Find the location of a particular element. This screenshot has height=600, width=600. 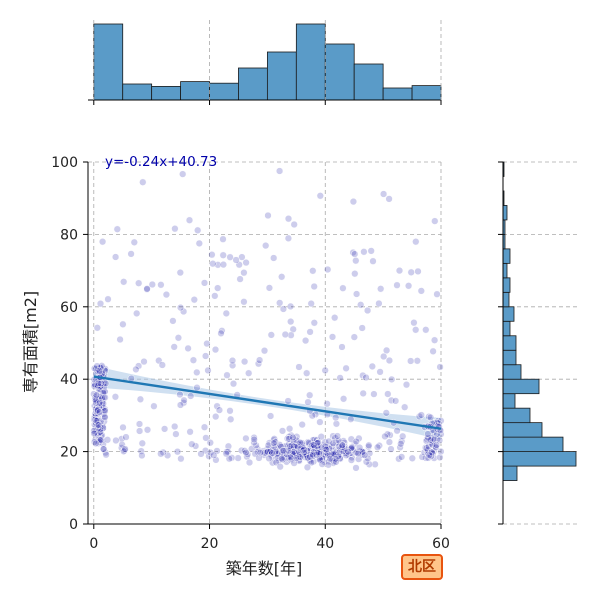

x-axis-label: 築年数[年] is located at coordinates (264, 568).